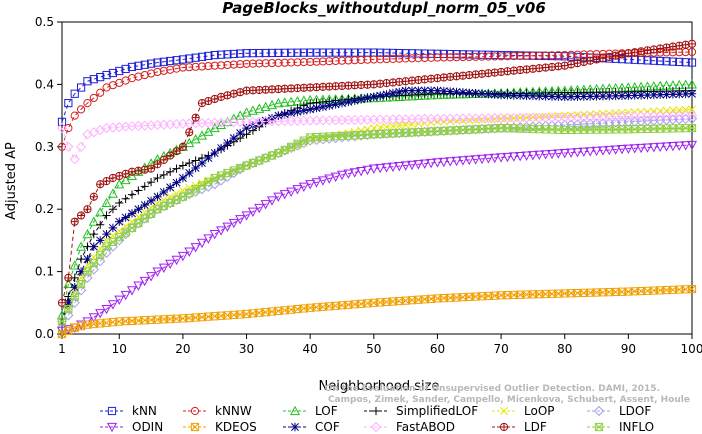  I want to click on x-tick-label: 40, so click(310, 349).